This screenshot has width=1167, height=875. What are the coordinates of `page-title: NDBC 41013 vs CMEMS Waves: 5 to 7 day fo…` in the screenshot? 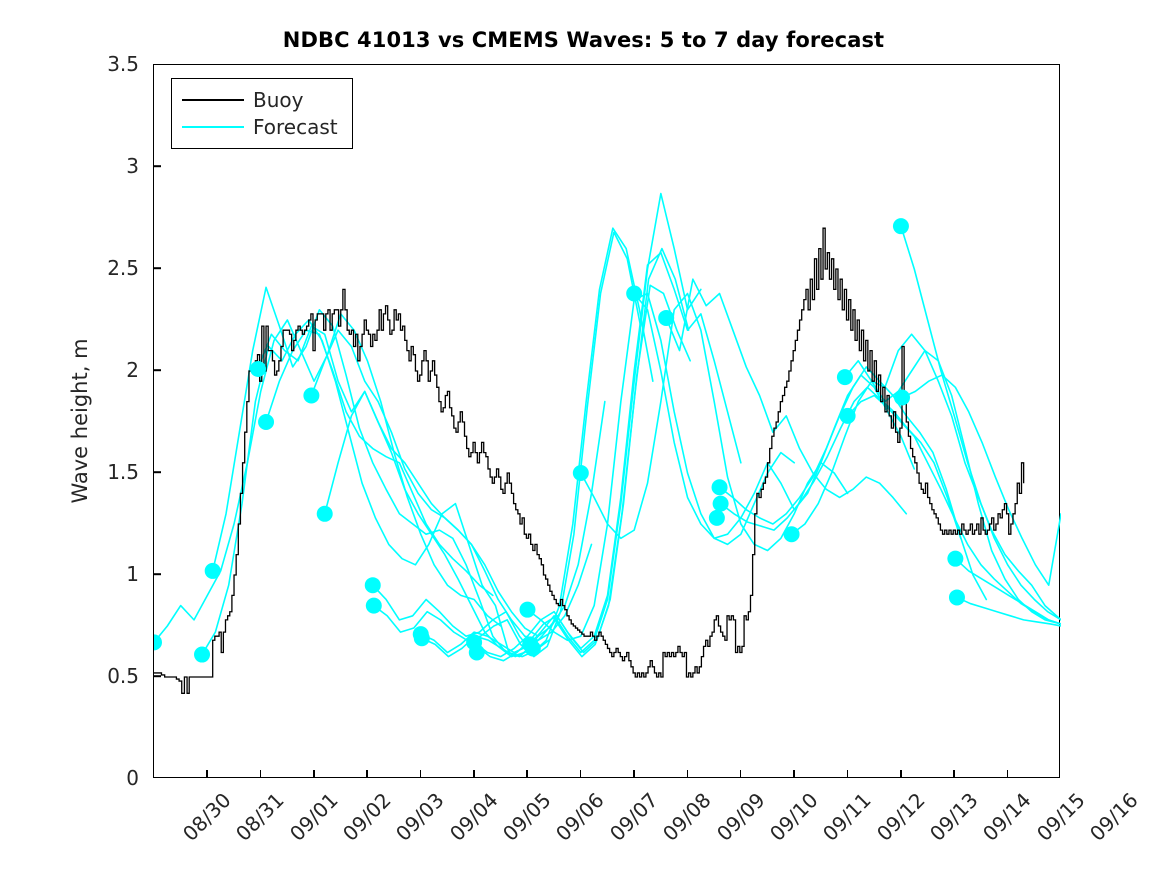 It's located at (583, 40).